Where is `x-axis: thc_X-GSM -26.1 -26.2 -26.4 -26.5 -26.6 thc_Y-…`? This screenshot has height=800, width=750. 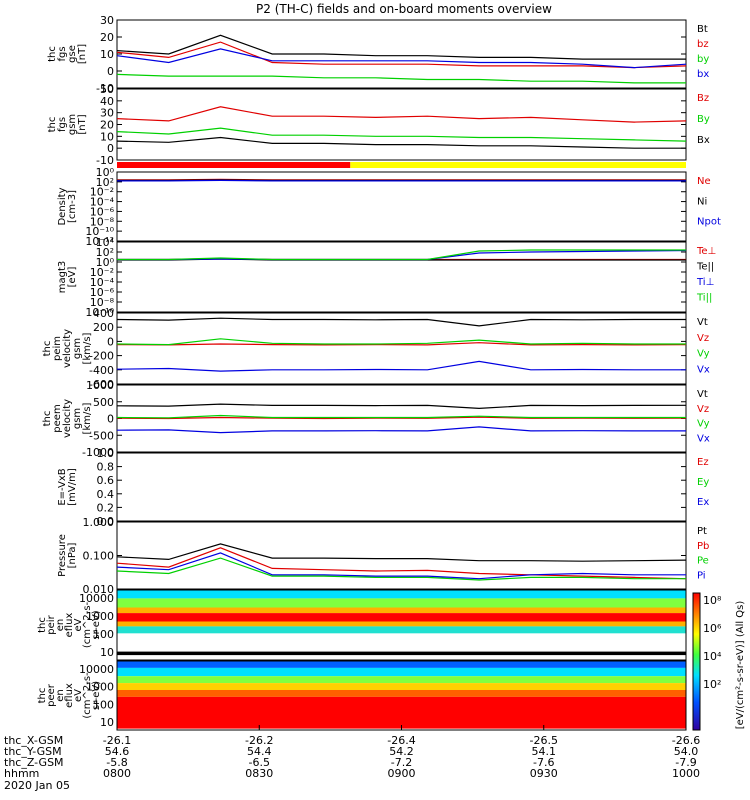
x-axis: thc_X-GSM -26.1 -26.2 -26.4 -26.5 -26.6 thc_Y-… is located at coordinates (352, 758).